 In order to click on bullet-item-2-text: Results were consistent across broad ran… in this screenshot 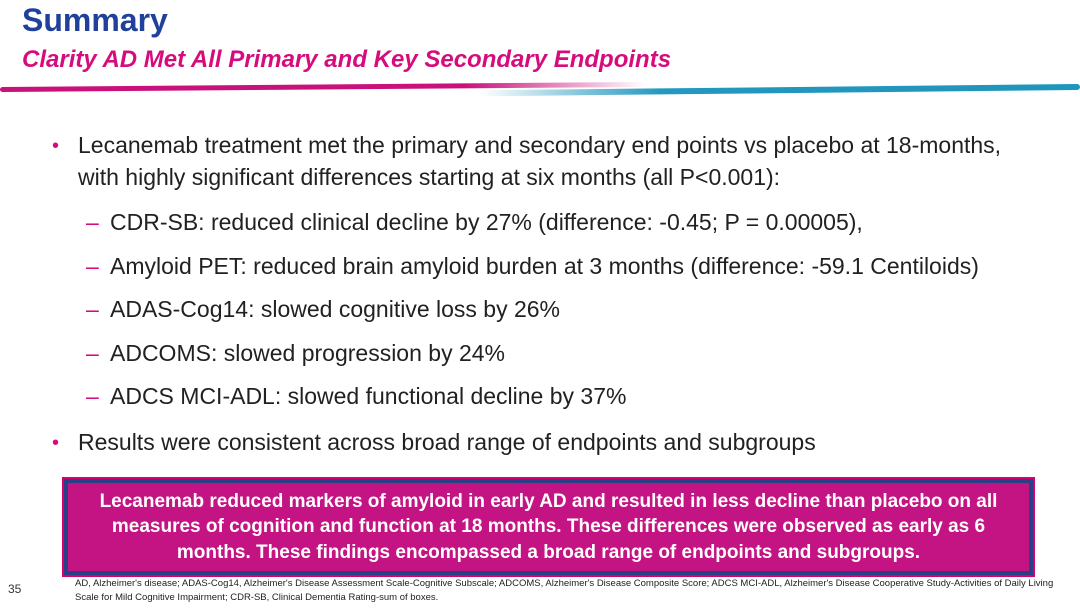, I will do `click(447, 441)`.